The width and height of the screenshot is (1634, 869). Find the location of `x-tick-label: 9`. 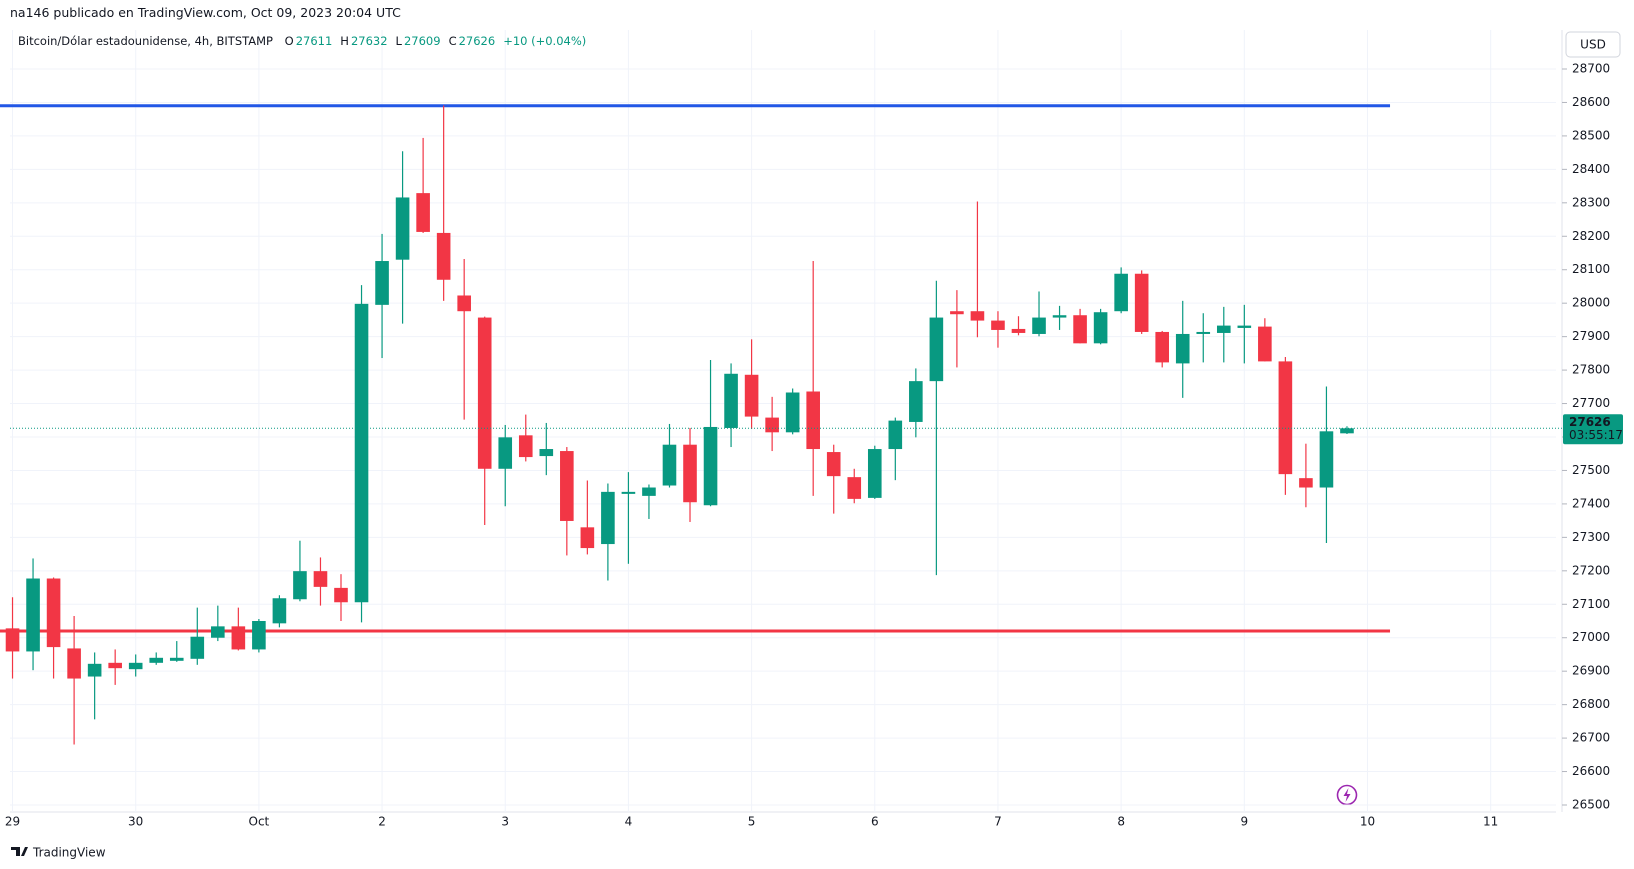

x-tick-label: 9 is located at coordinates (1244, 822).